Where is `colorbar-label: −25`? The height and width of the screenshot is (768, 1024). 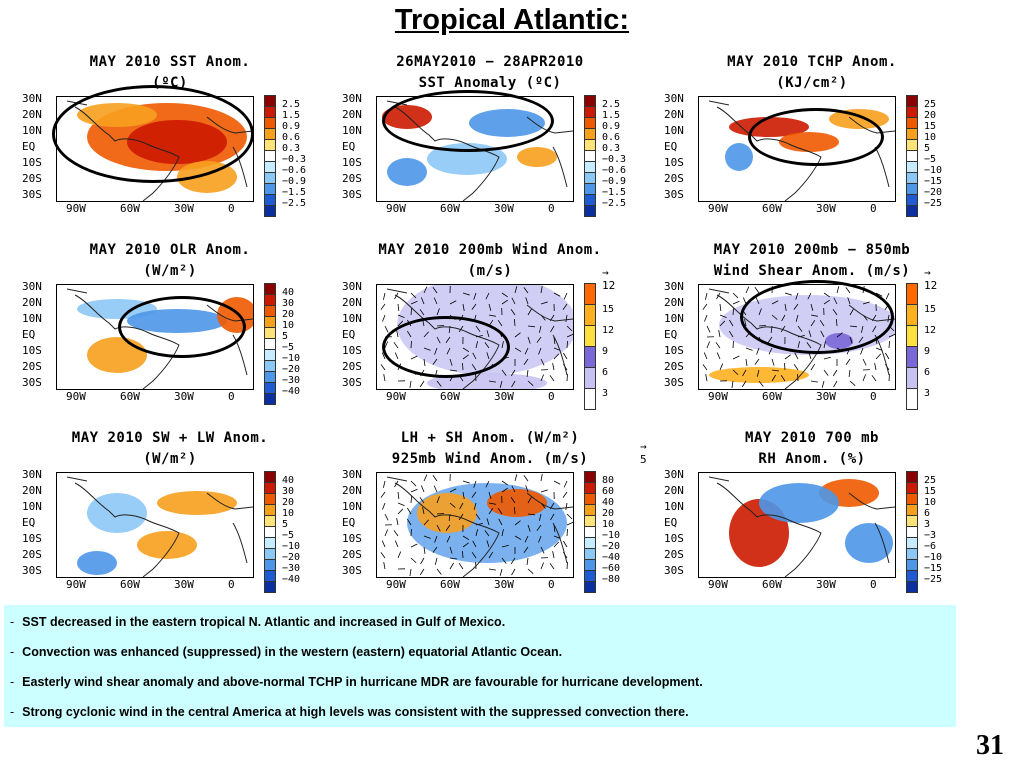
colorbar-label: −25 is located at coordinates (933, 579).